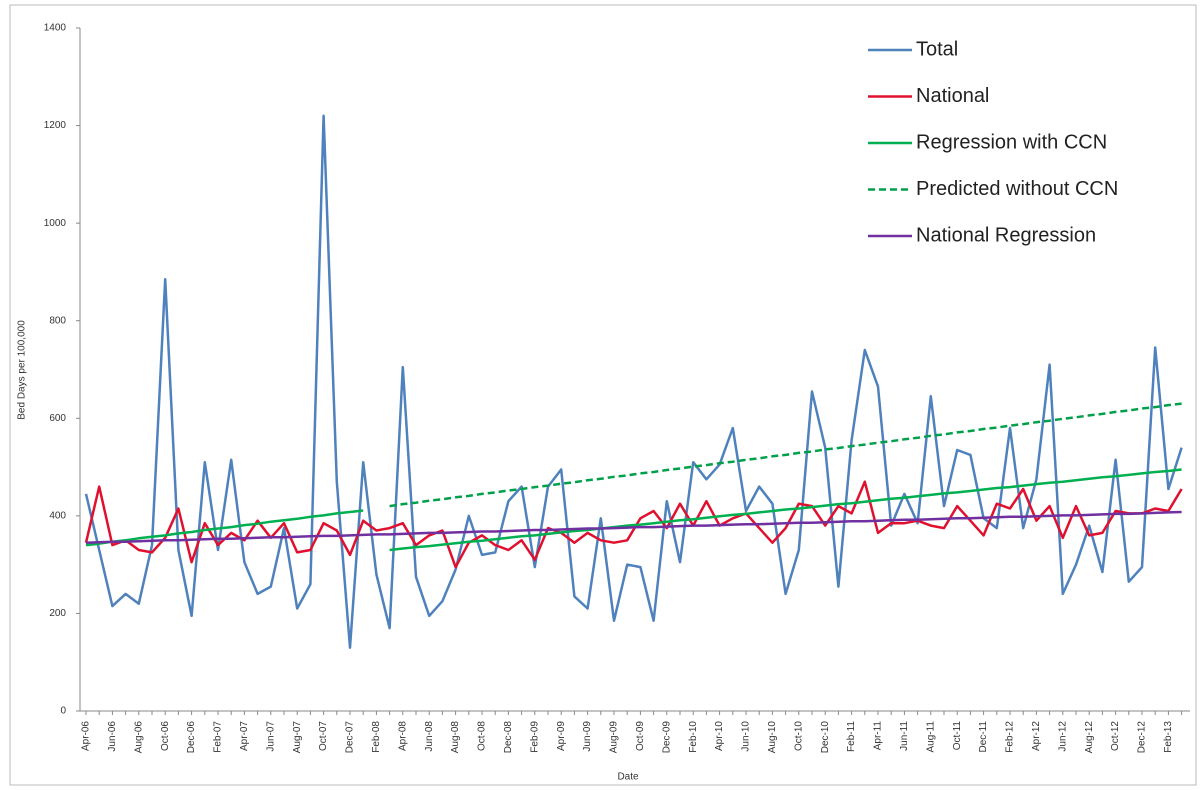  I want to click on x-tick-label: Oct-07, so click(323, 736).